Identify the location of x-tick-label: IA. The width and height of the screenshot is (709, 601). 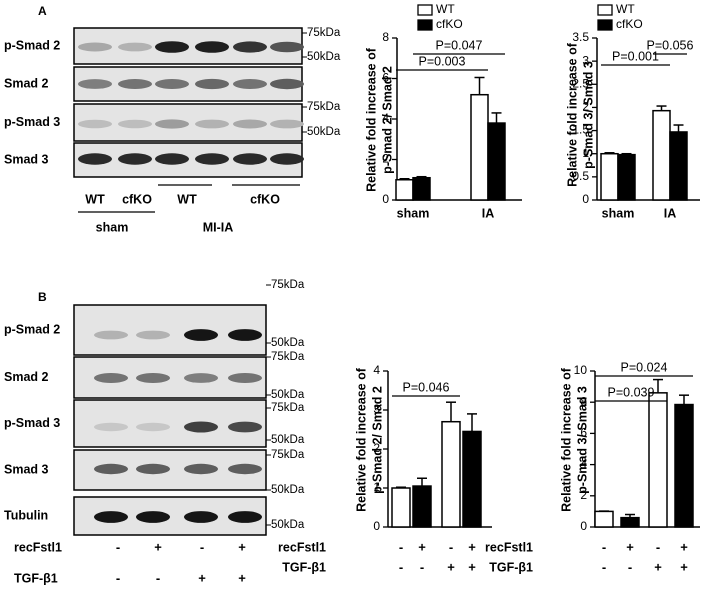
(670, 213).